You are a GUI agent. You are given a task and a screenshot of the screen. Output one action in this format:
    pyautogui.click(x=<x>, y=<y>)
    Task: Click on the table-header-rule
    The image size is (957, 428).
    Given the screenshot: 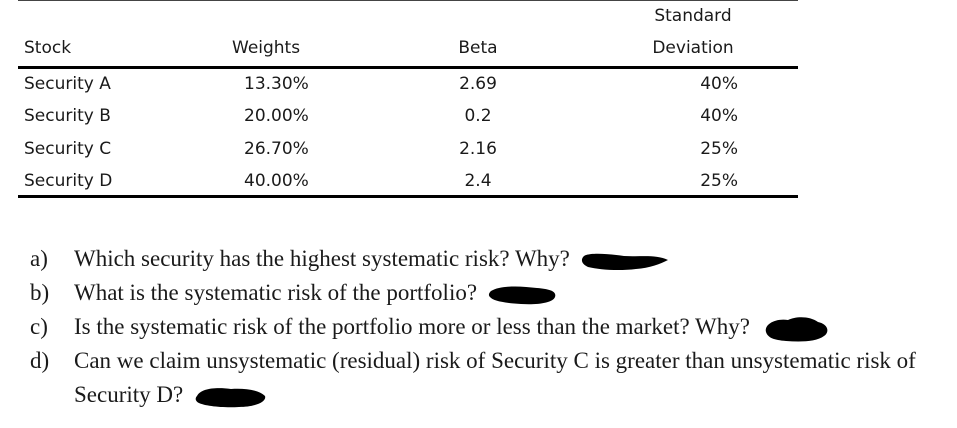 What is the action you would take?
    pyautogui.click(x=408, y=67)
    